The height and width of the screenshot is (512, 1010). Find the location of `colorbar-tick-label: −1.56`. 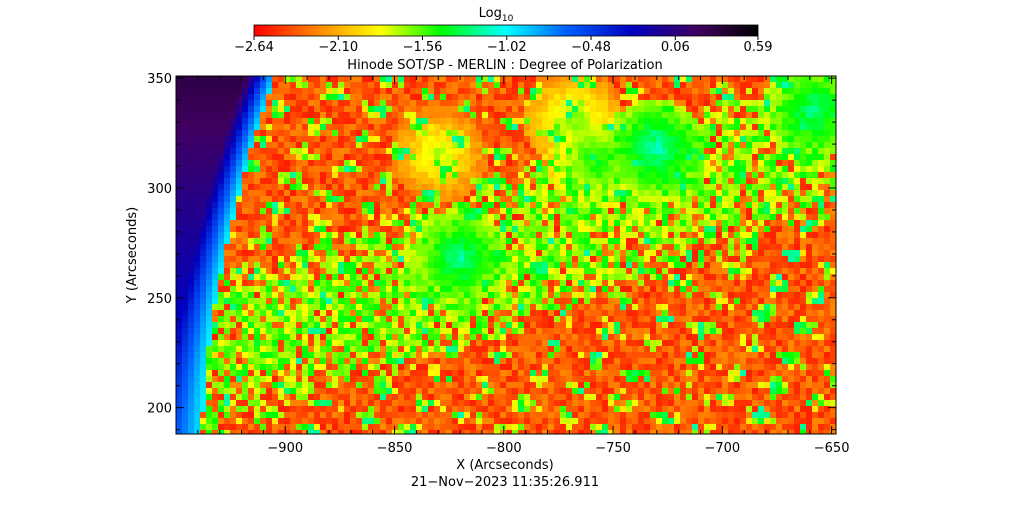

colorbar-tick-label: −1.56 is located at coordinates (423, 47).